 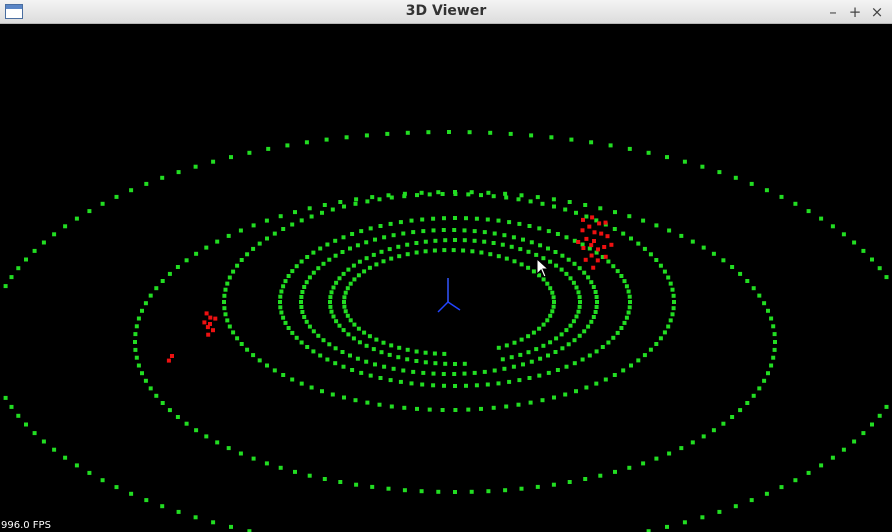 I want to click on maximize-button: +, so click(x=855, y=12).